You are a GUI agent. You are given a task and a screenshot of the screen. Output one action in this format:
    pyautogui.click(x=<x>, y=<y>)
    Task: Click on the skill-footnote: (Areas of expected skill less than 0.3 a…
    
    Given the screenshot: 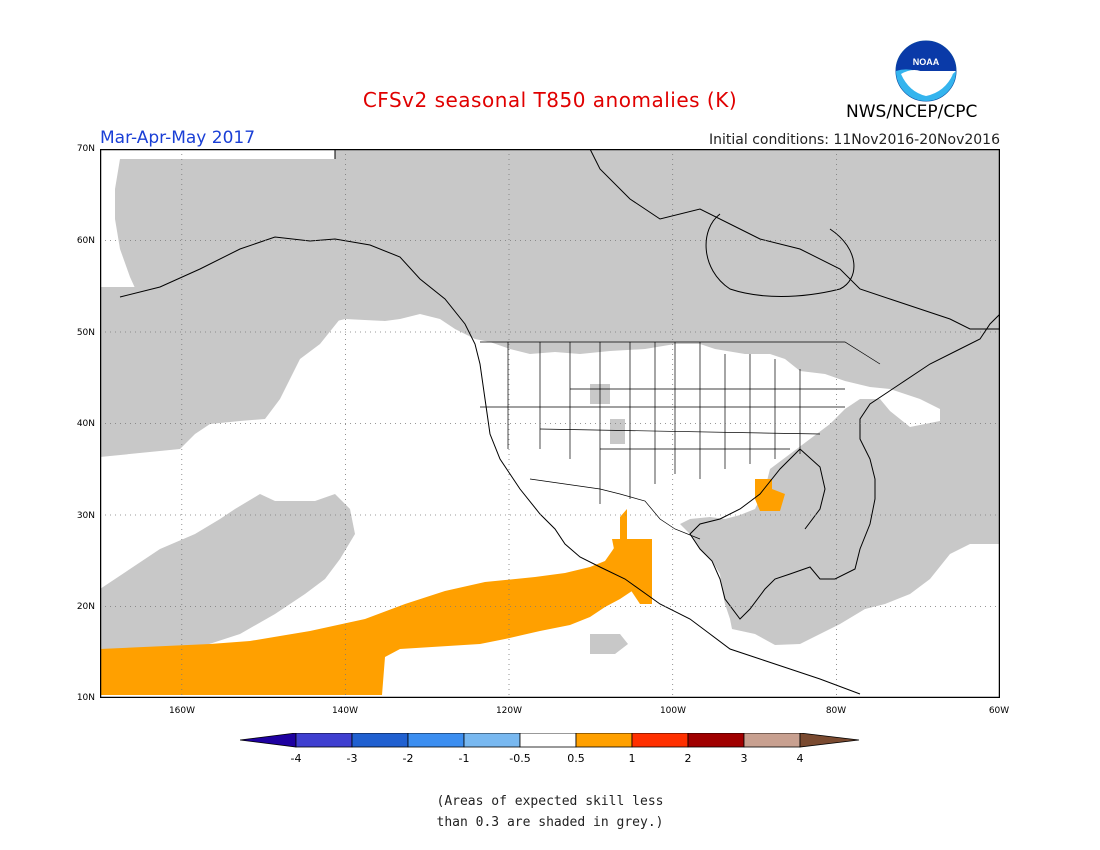 What is the action you would take?
    pyautogui.click(x=550, y=812)
    